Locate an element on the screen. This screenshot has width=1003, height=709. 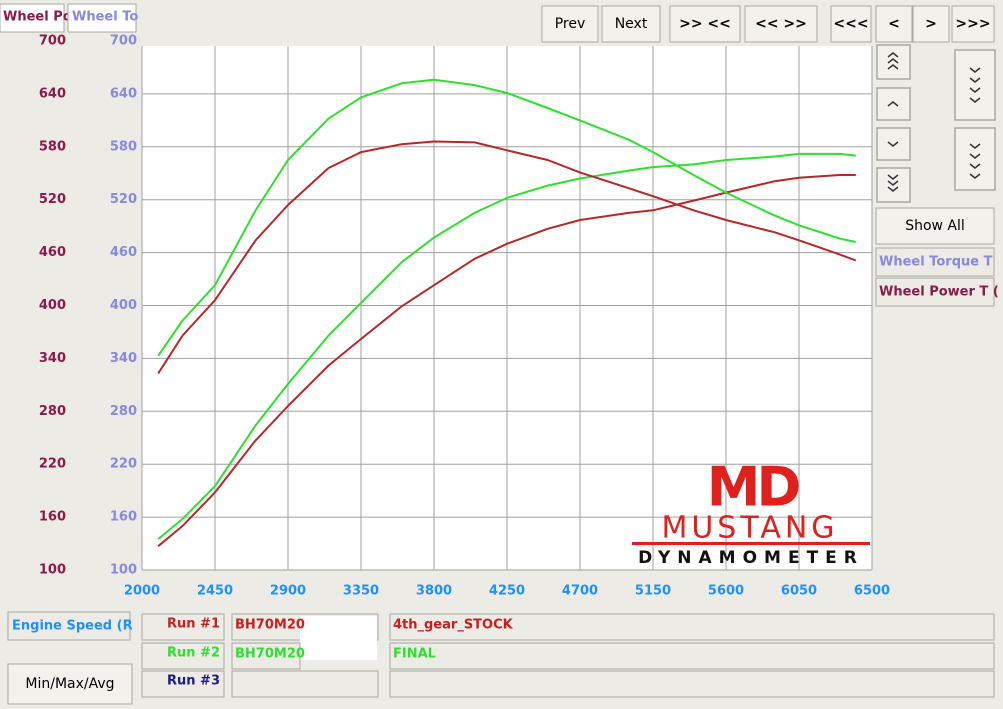
y2-tick-label: 640 is located at coordinates (123, 93).